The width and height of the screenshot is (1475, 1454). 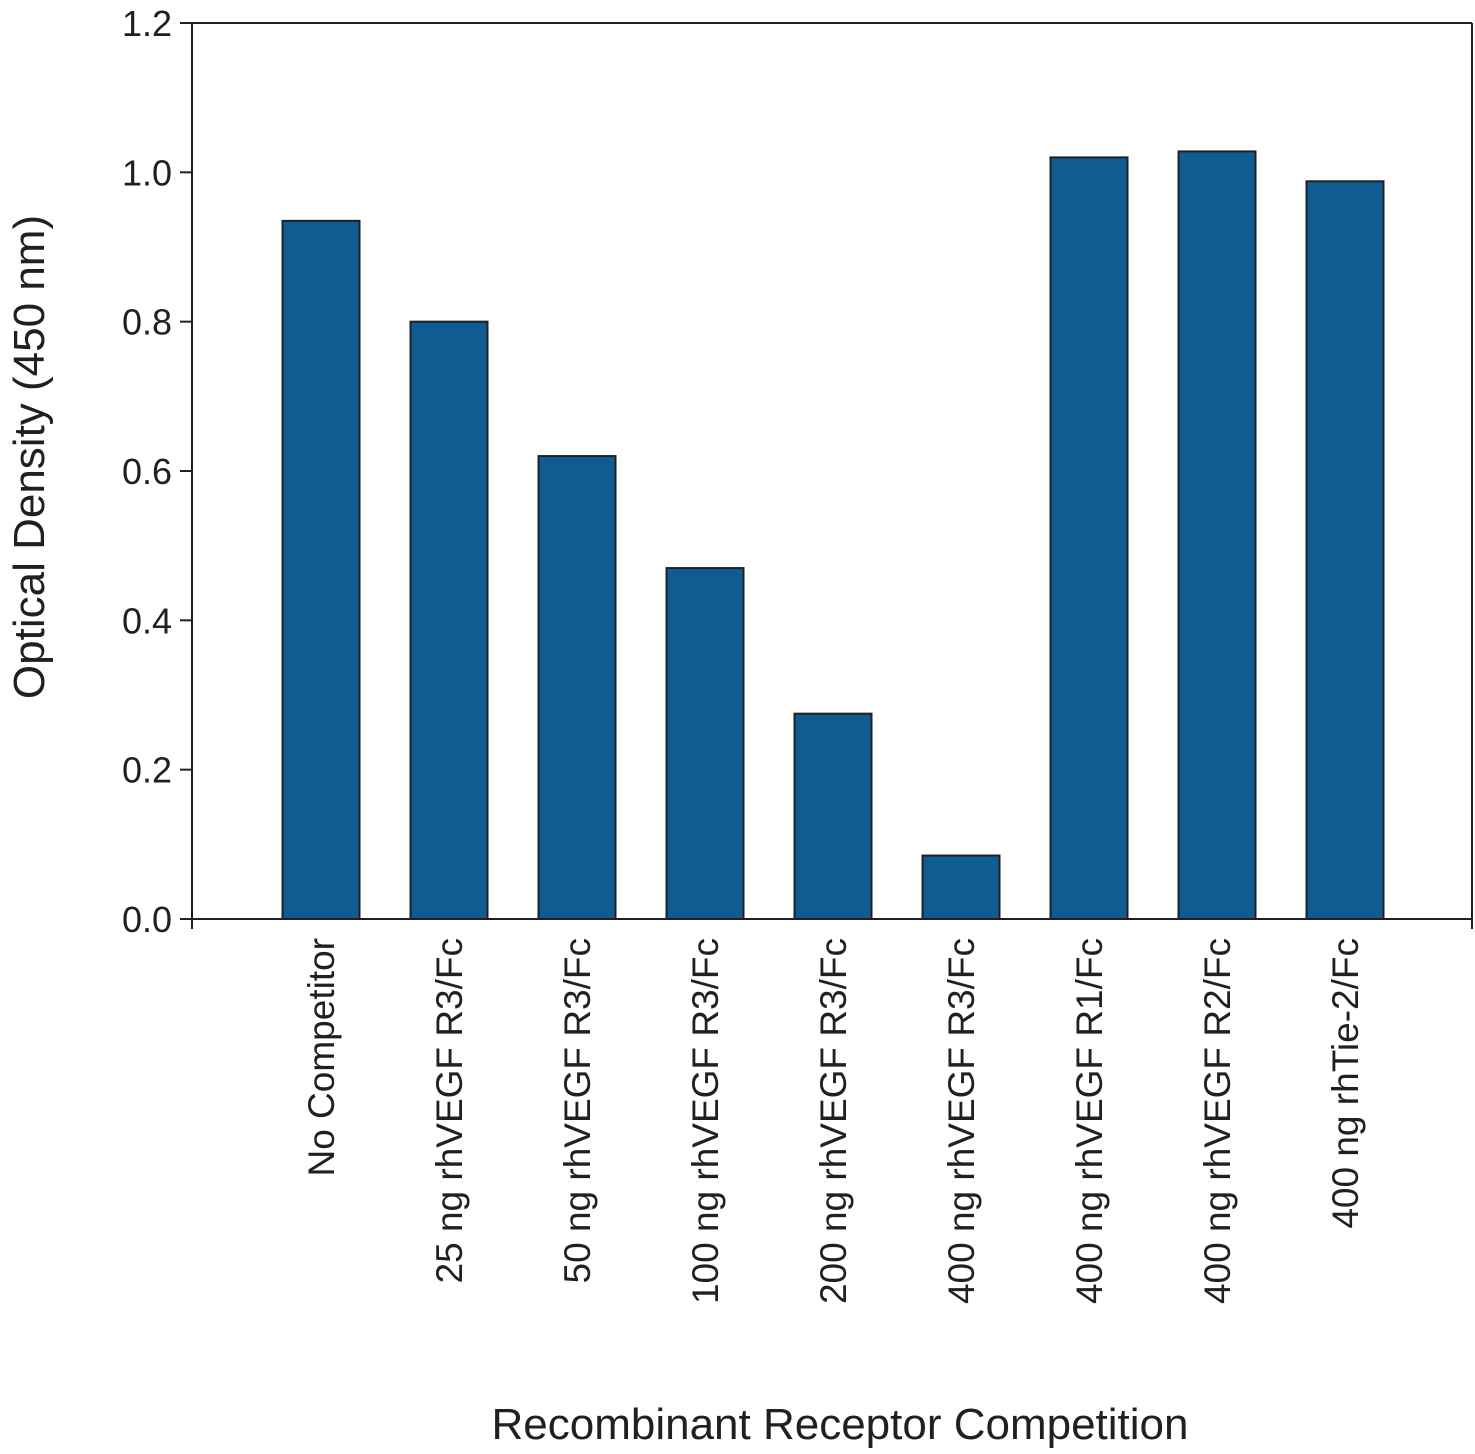 I want to click on y-tick-label: 0.8, so click(x=147, y=322).